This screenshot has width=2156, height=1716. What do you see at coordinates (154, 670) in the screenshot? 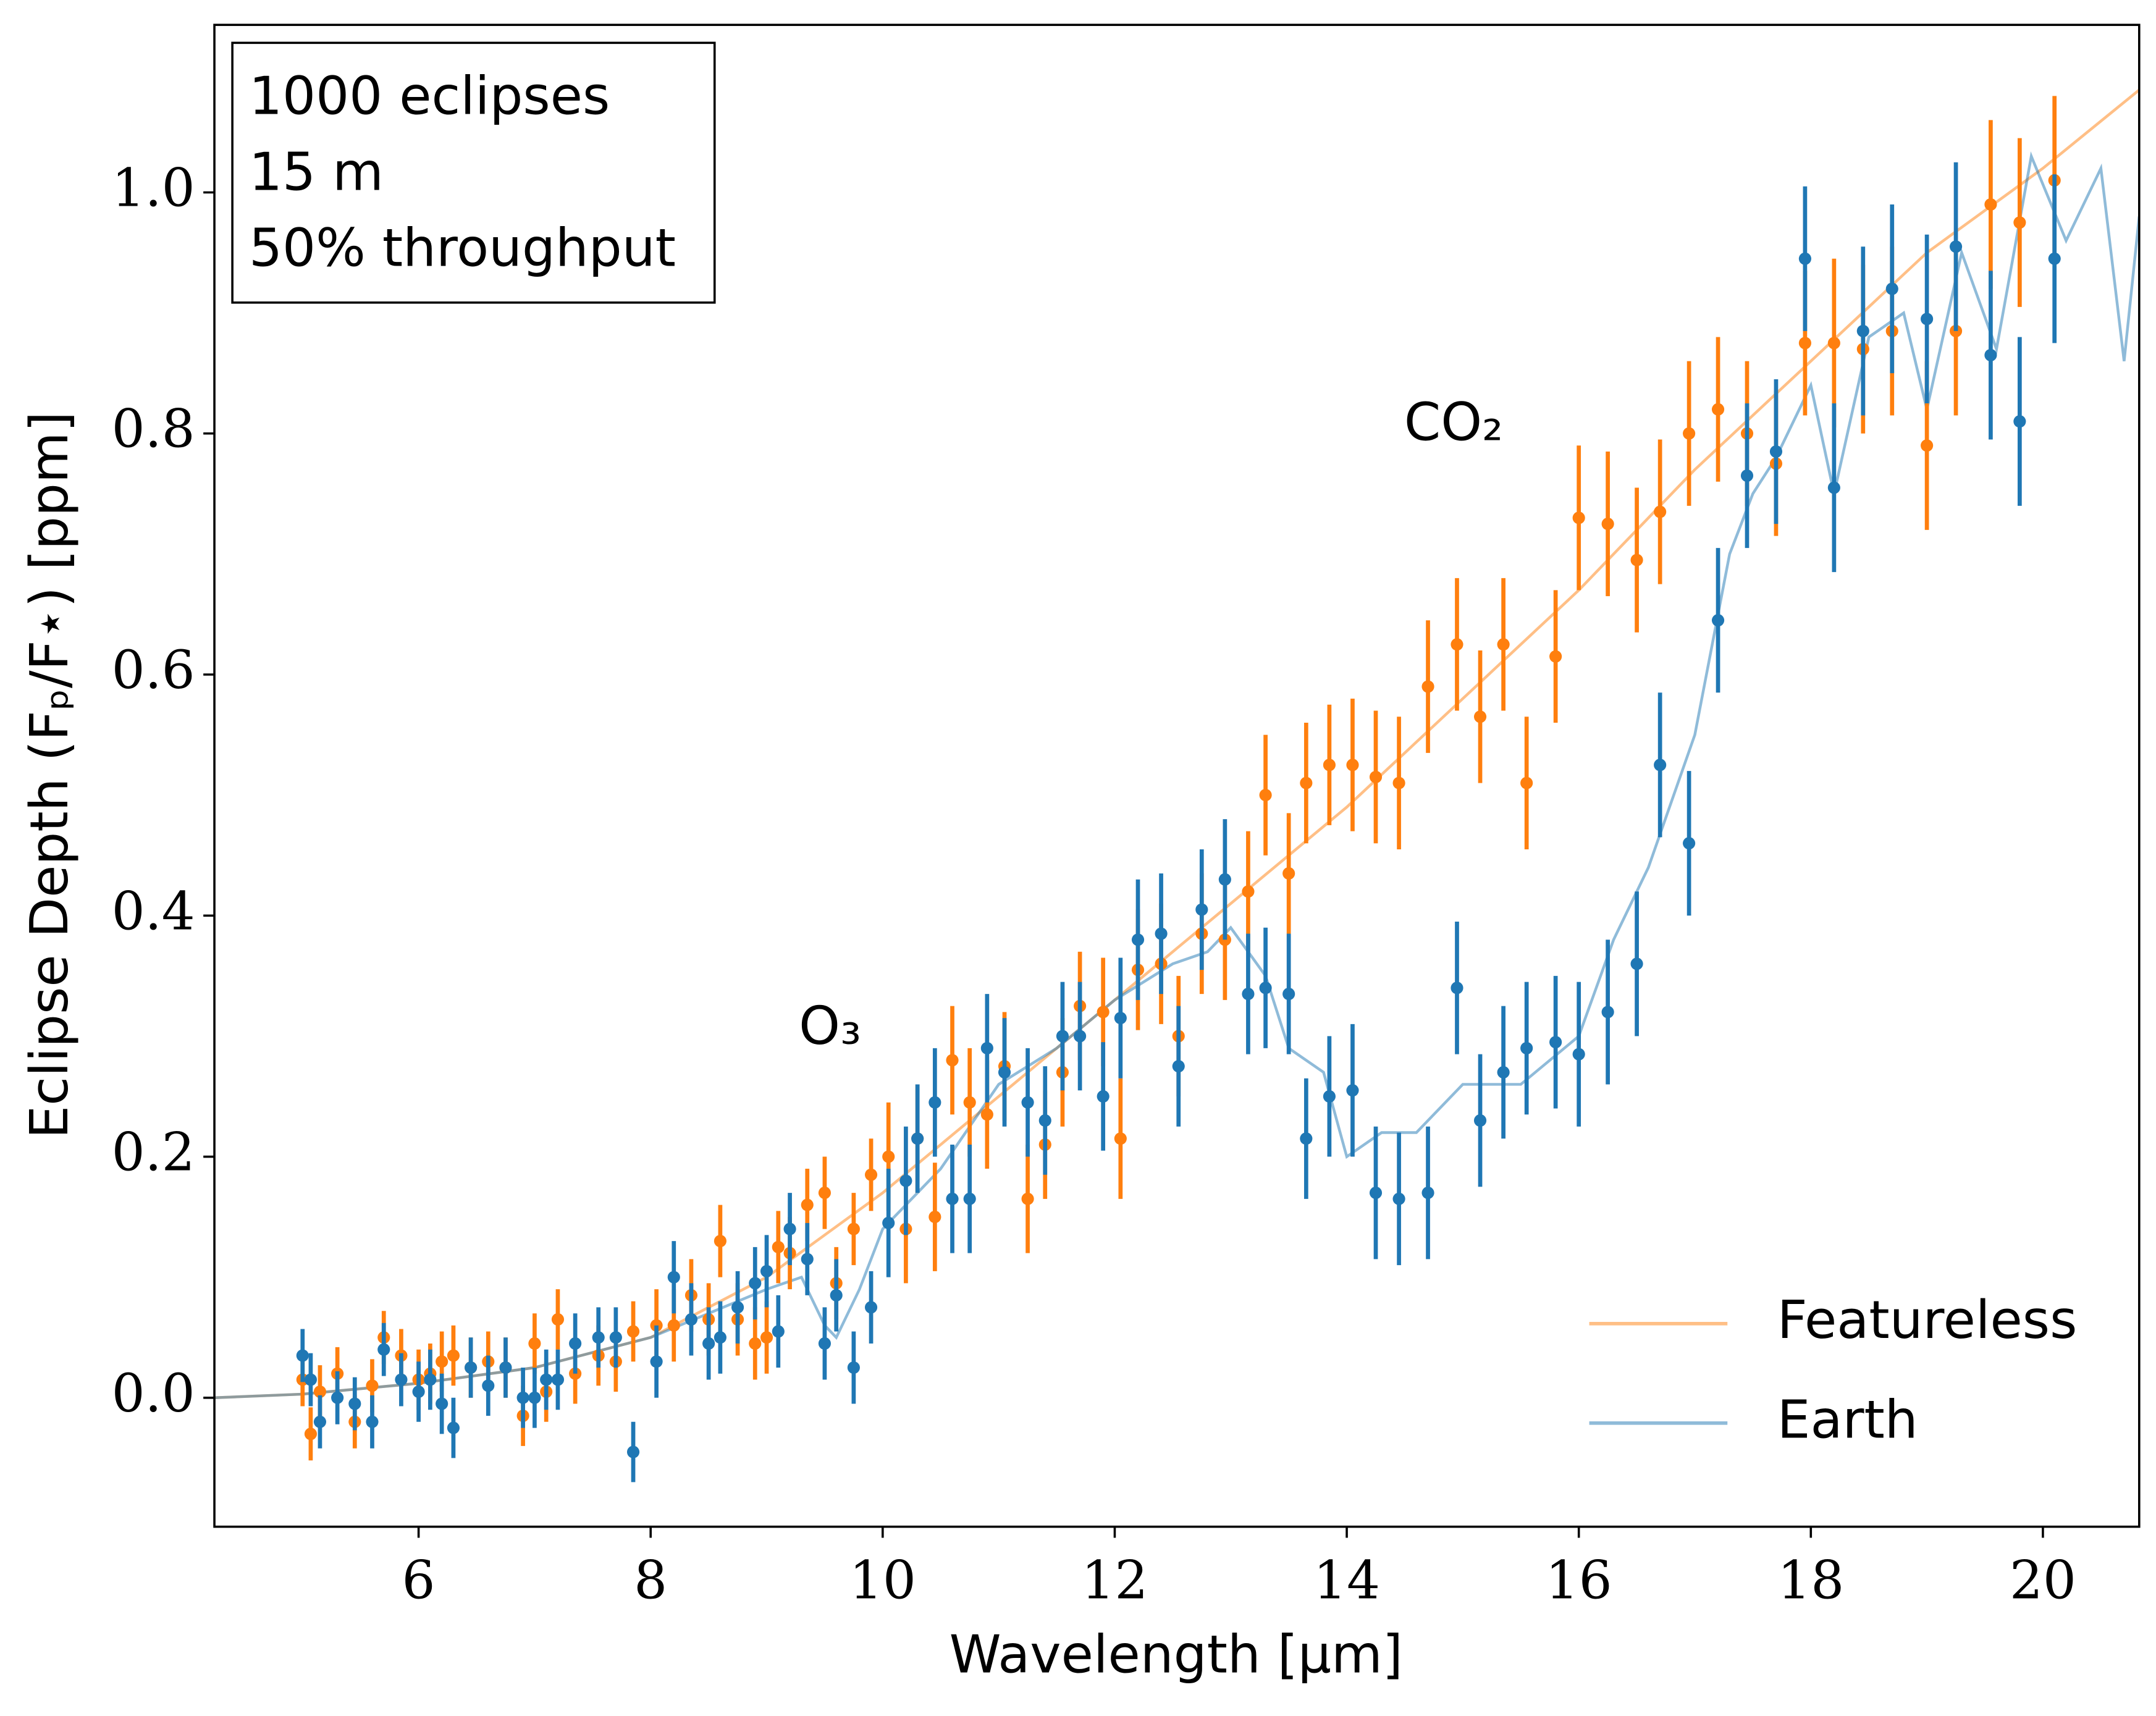
I see `y-tick-label: 0.6` at bounding box center [154, 670].